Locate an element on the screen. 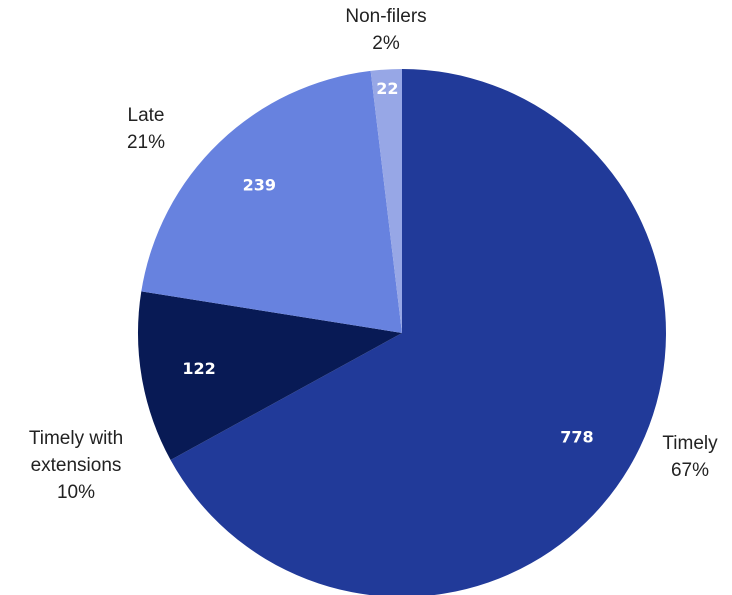  slice-value-label: 122 is located at coordinates (198, 368).